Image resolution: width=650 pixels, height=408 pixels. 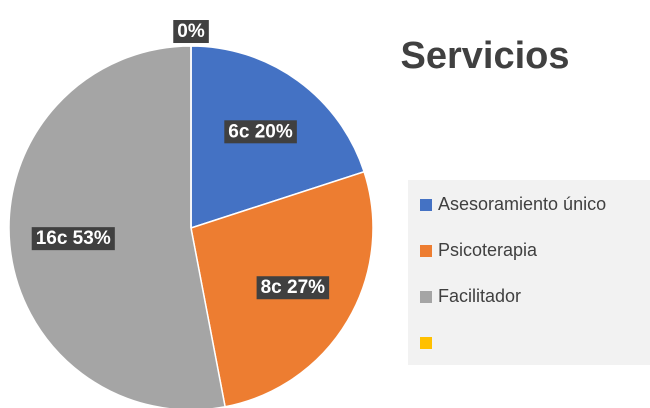 What do you see at coordinates (485, 56) in the screenshot?
I see `chart-title: Servicios` at bounding box center [485, 56].